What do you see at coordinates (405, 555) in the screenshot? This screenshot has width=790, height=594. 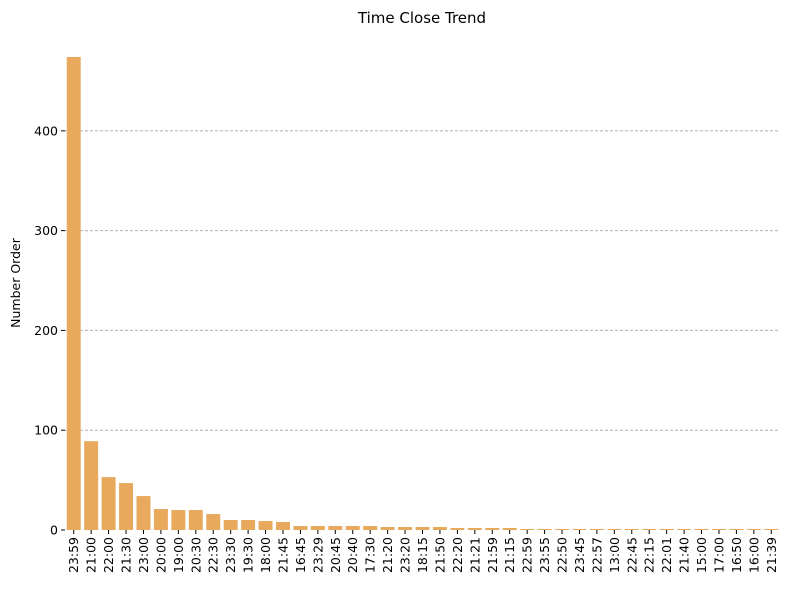 I see `x-tick-label: 23:20` at bounding box center [405, 555].